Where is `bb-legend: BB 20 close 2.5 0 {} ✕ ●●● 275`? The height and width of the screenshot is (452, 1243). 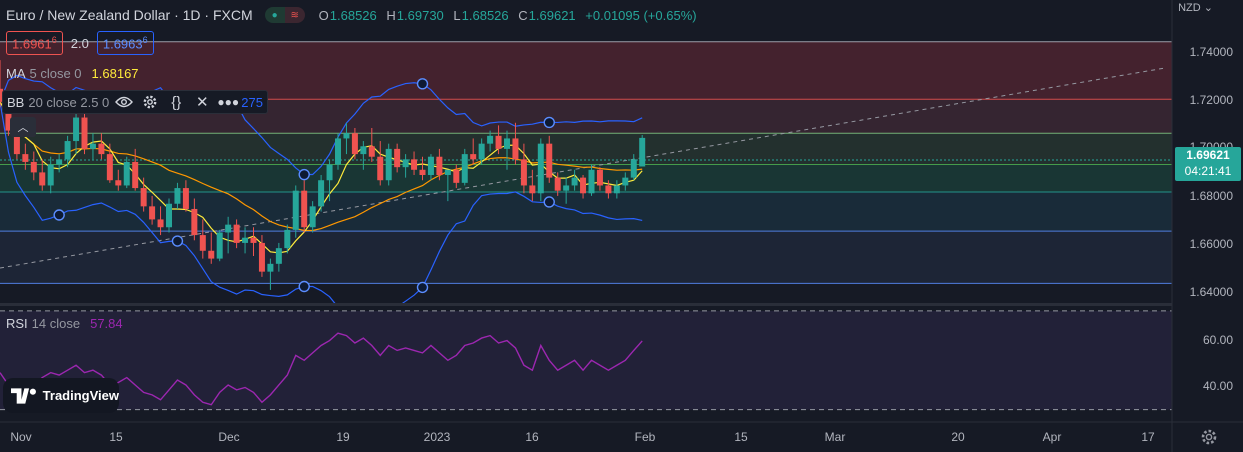 bb-legend: BB 20 close 2.5 0 {} ✕ ●●● 275 is located at coordinates (135, 102).